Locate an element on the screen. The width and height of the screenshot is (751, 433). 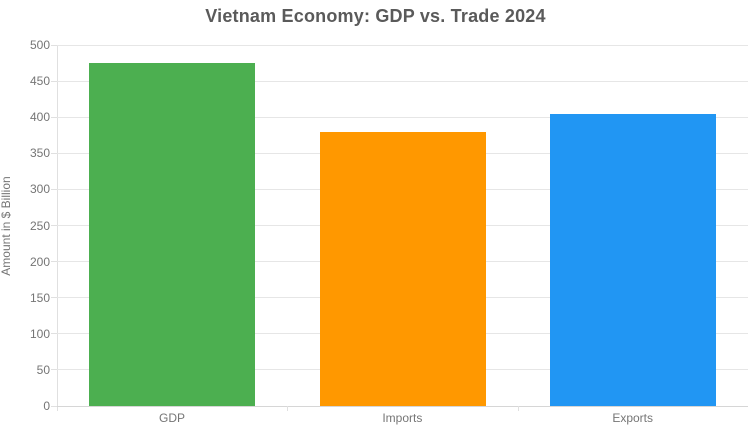
y-tick-label-0: 0 is located at coordinates (46, 406).